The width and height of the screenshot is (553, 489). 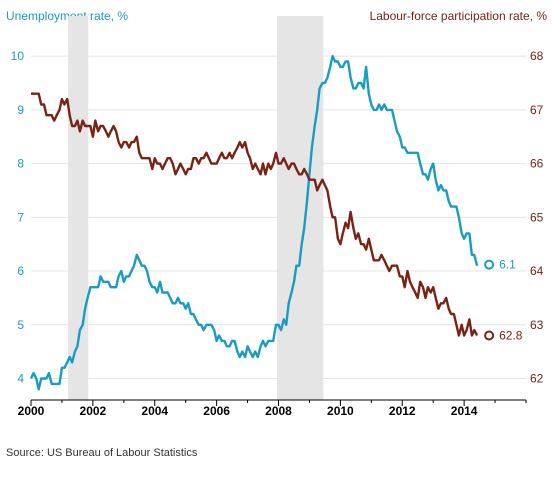 I want to click on left-tick-4: 4, so click(x=20, y=379).